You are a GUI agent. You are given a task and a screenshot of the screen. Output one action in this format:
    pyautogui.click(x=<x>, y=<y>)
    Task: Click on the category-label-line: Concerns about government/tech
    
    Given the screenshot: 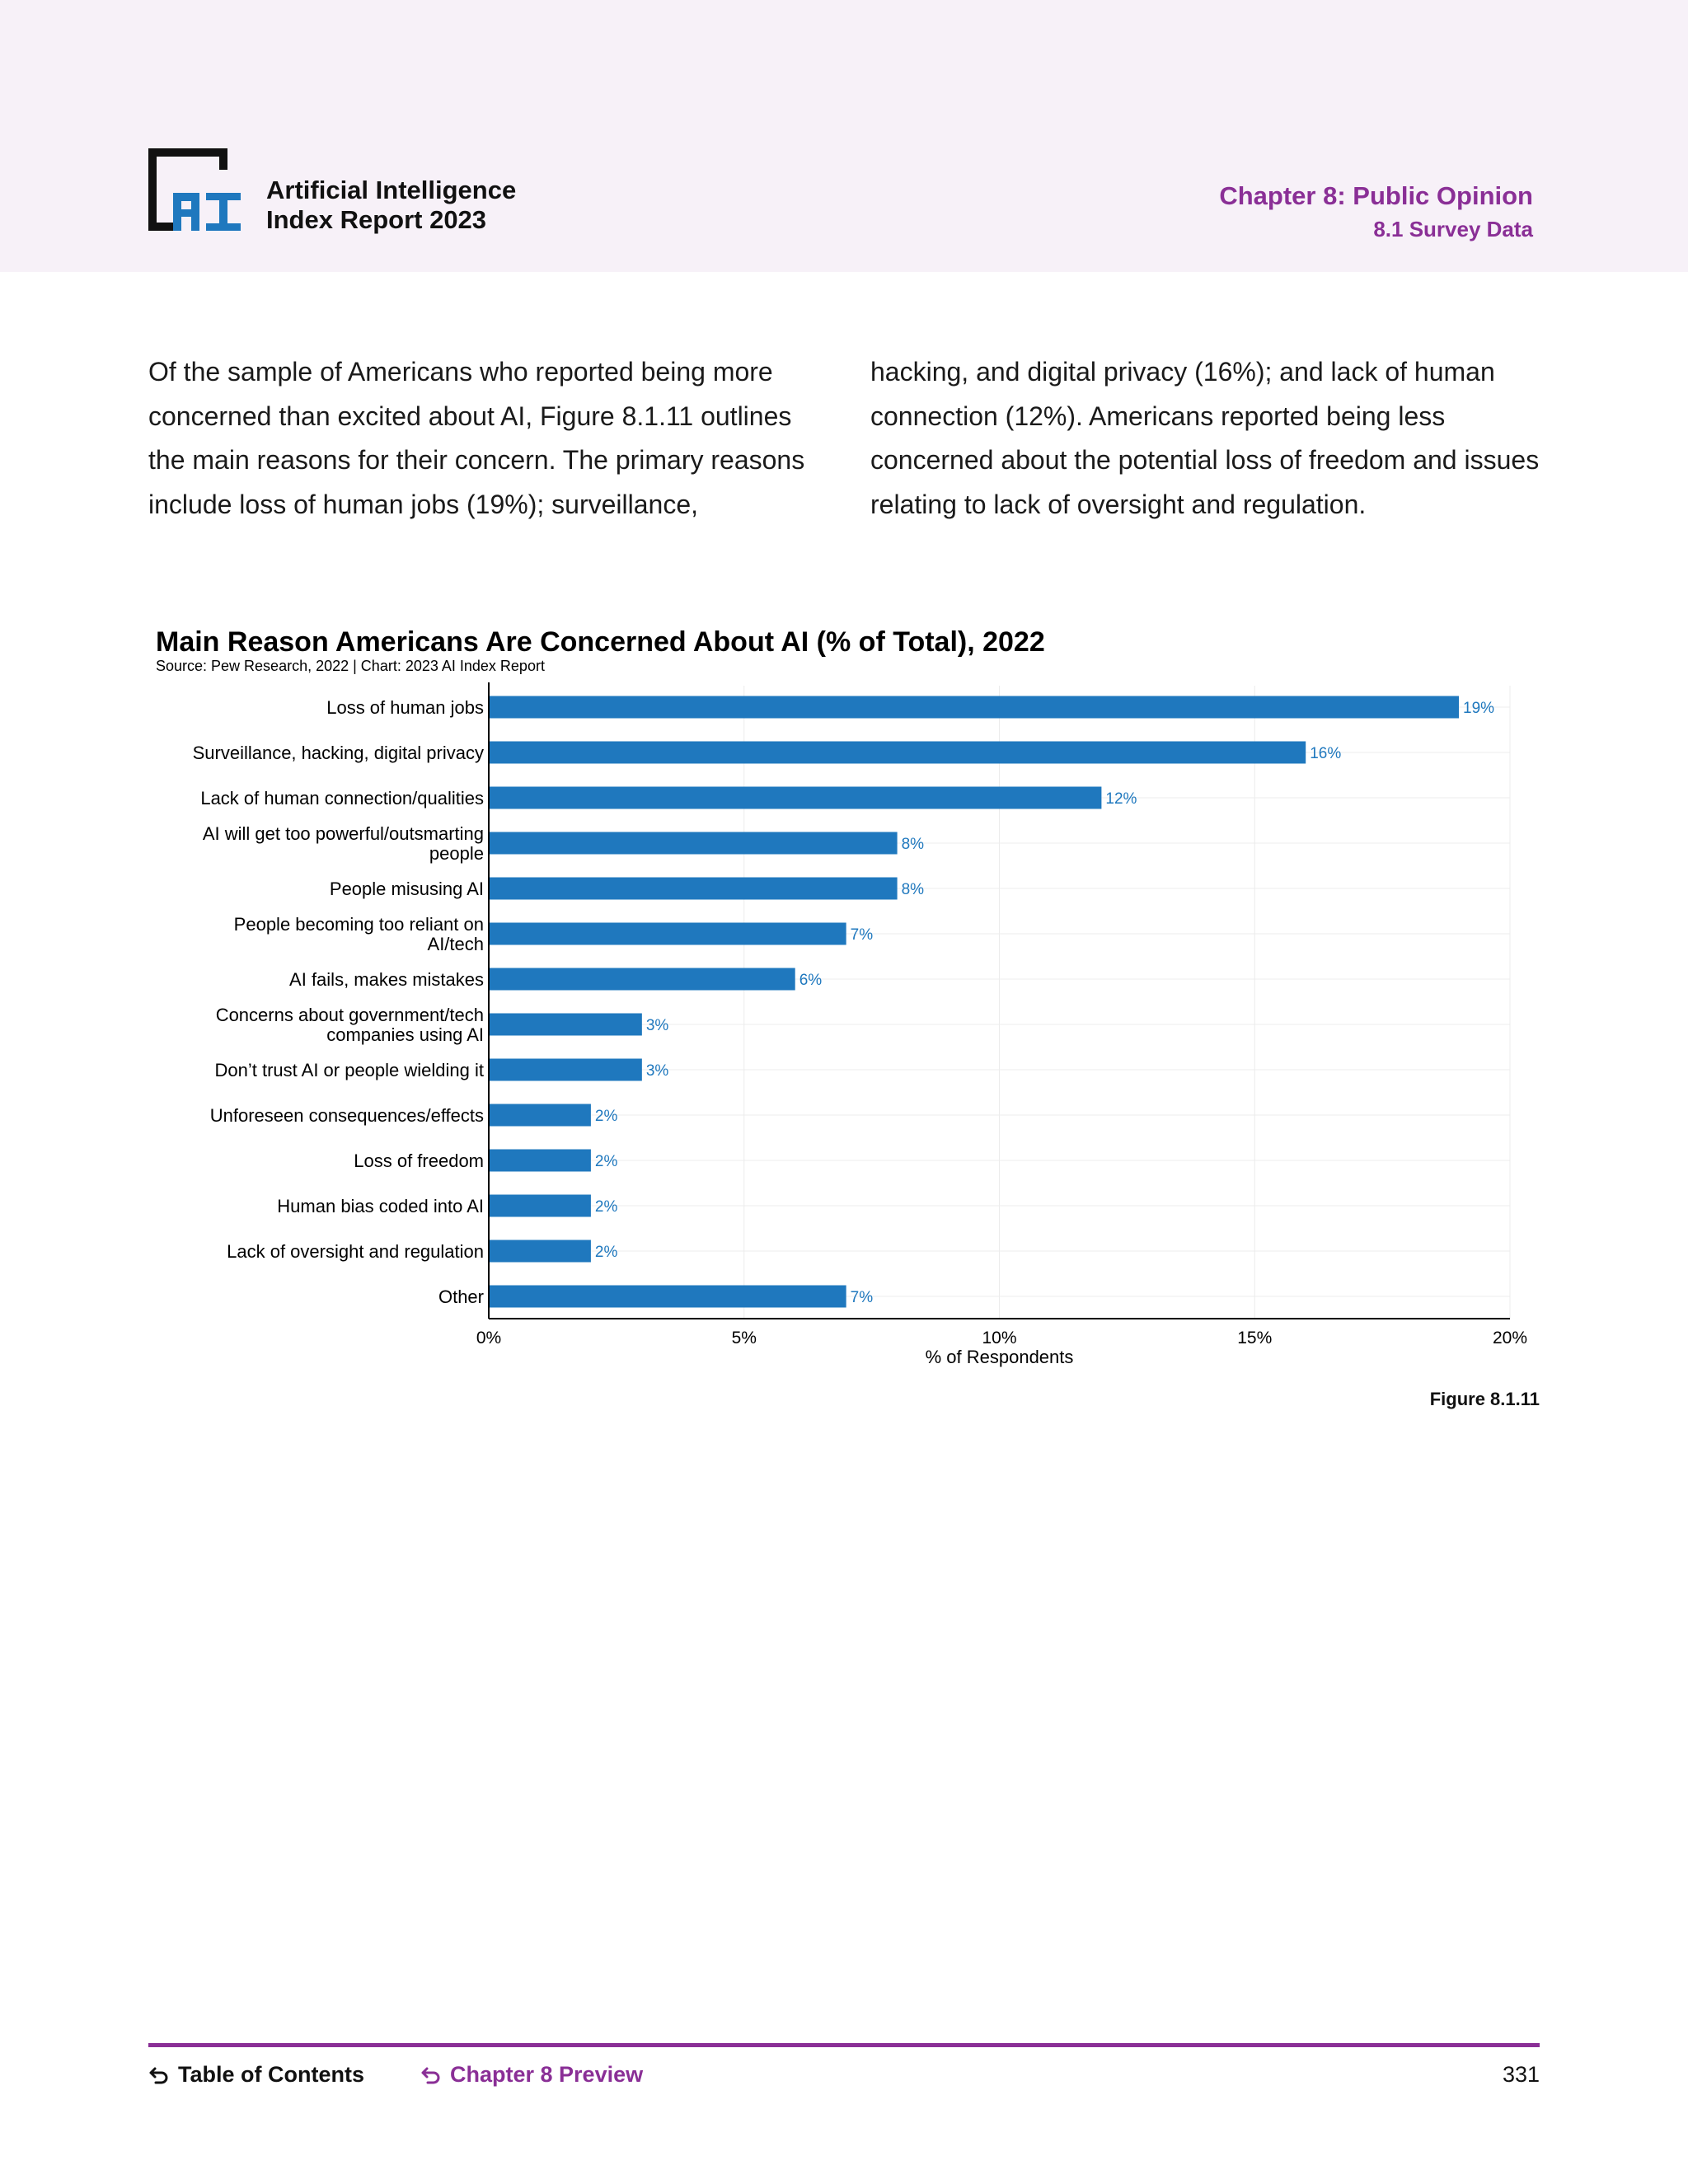 What is the action you would take?
    pyautogui.click(x=350, y=1015)
    